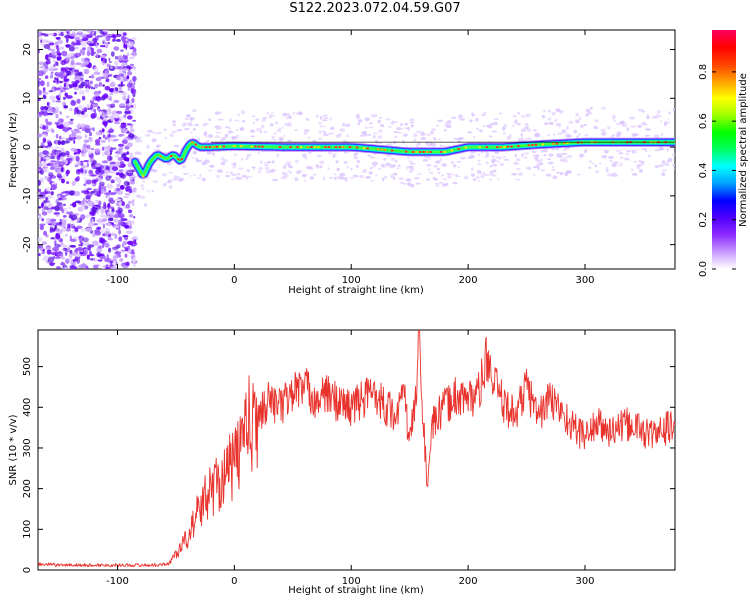  What do you see at coordinates (468, 280) in the screenshot?
I see `spectrogram-x-tick-label: 200` at bounding box center [468, 280].